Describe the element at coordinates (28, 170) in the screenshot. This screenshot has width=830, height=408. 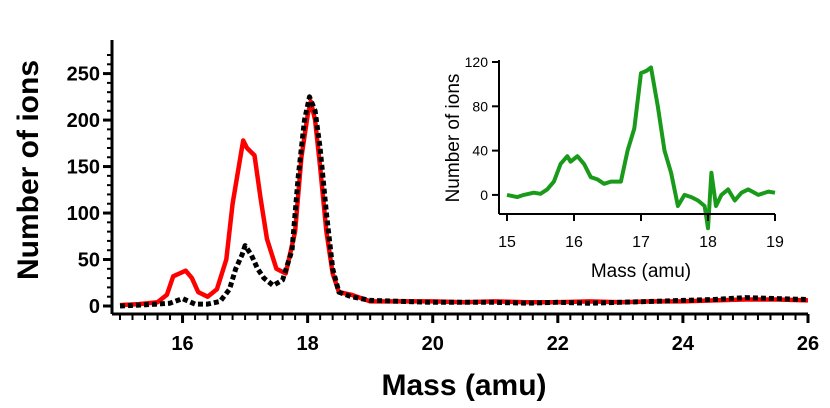
I see `main-y-axis-title: Number of ions` at that location.